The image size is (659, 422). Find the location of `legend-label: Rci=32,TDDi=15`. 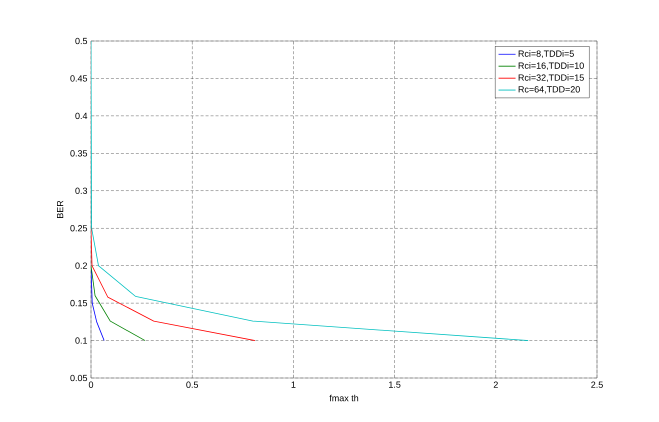

legend-label: Rci=32,TDDi=15 is located at coordinates (551, 78).